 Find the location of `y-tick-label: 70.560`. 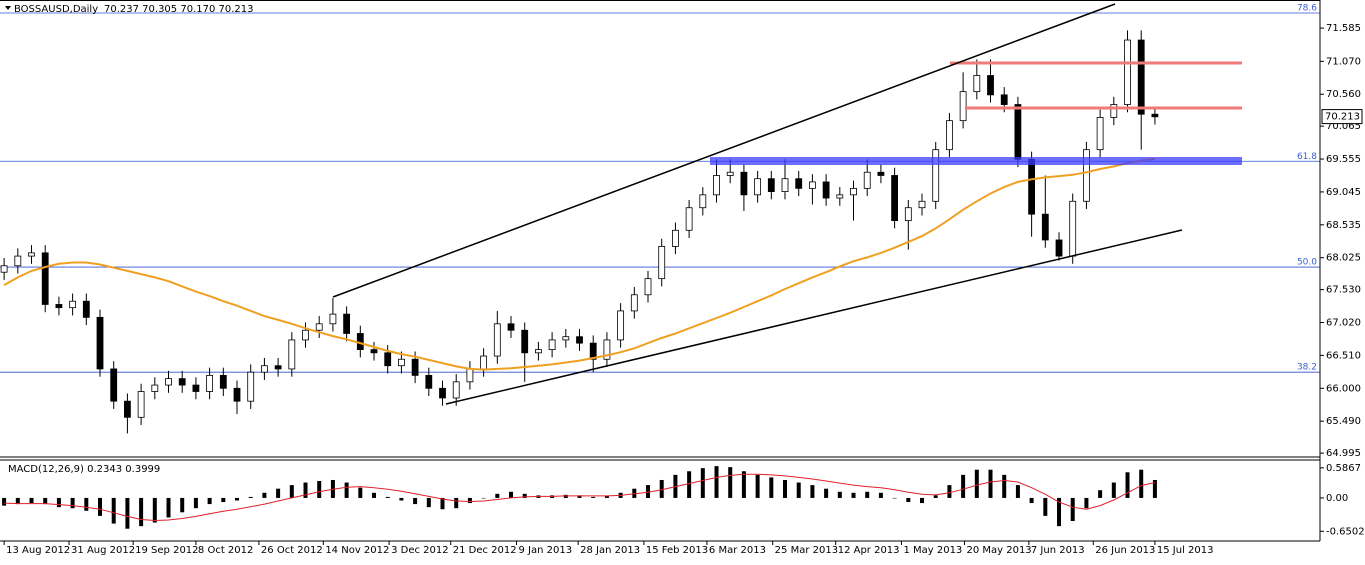

y-tick-label: 70.560 is located at coordinates (1343, 94).